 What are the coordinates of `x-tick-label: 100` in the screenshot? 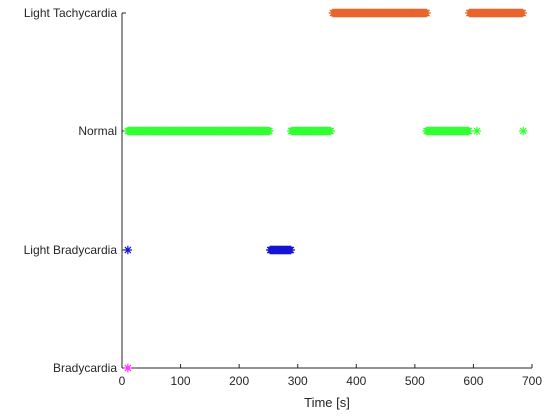 It's located at (181, 381).